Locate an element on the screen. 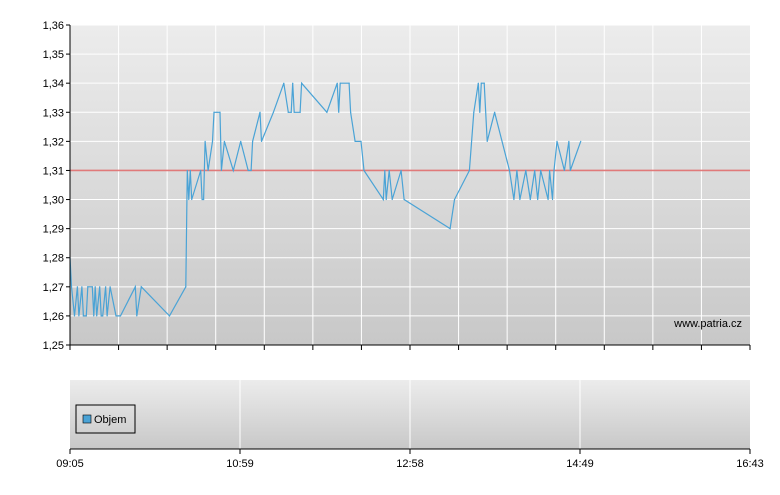 The image size is (780, 495). y-tick-label: 1,33 is located at coordinates (53, 113).